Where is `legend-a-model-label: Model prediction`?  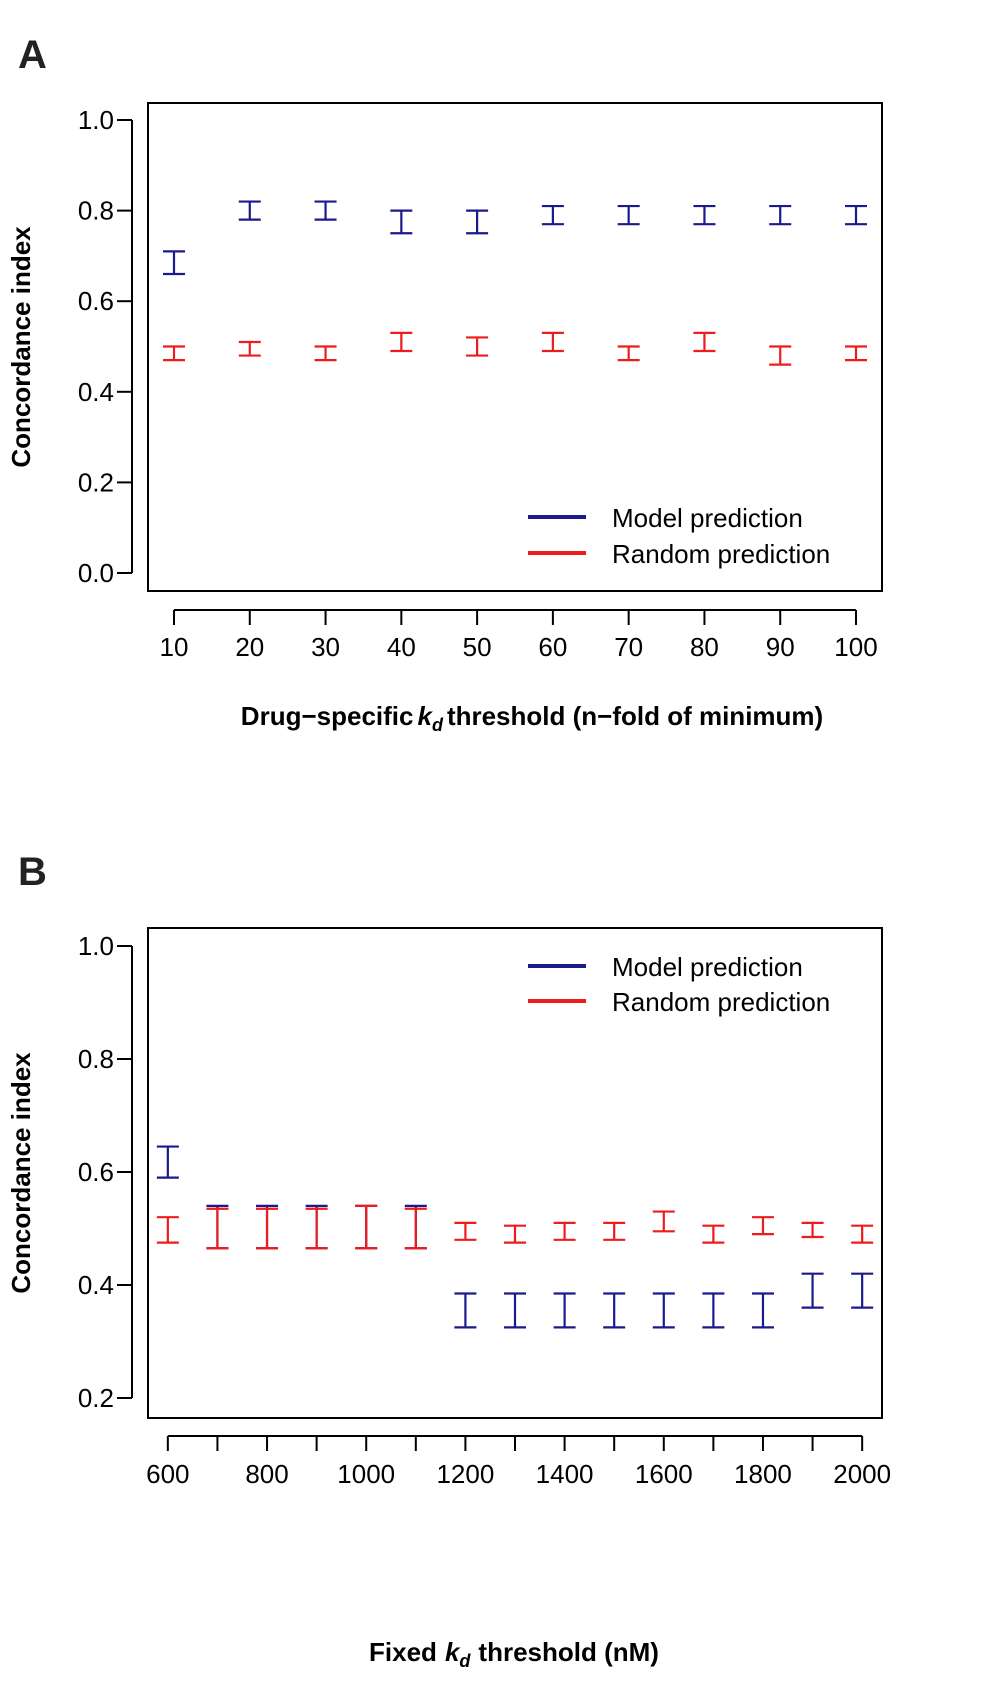
legend-a-model-label: Model prediction is located at coordinates (707, 518).